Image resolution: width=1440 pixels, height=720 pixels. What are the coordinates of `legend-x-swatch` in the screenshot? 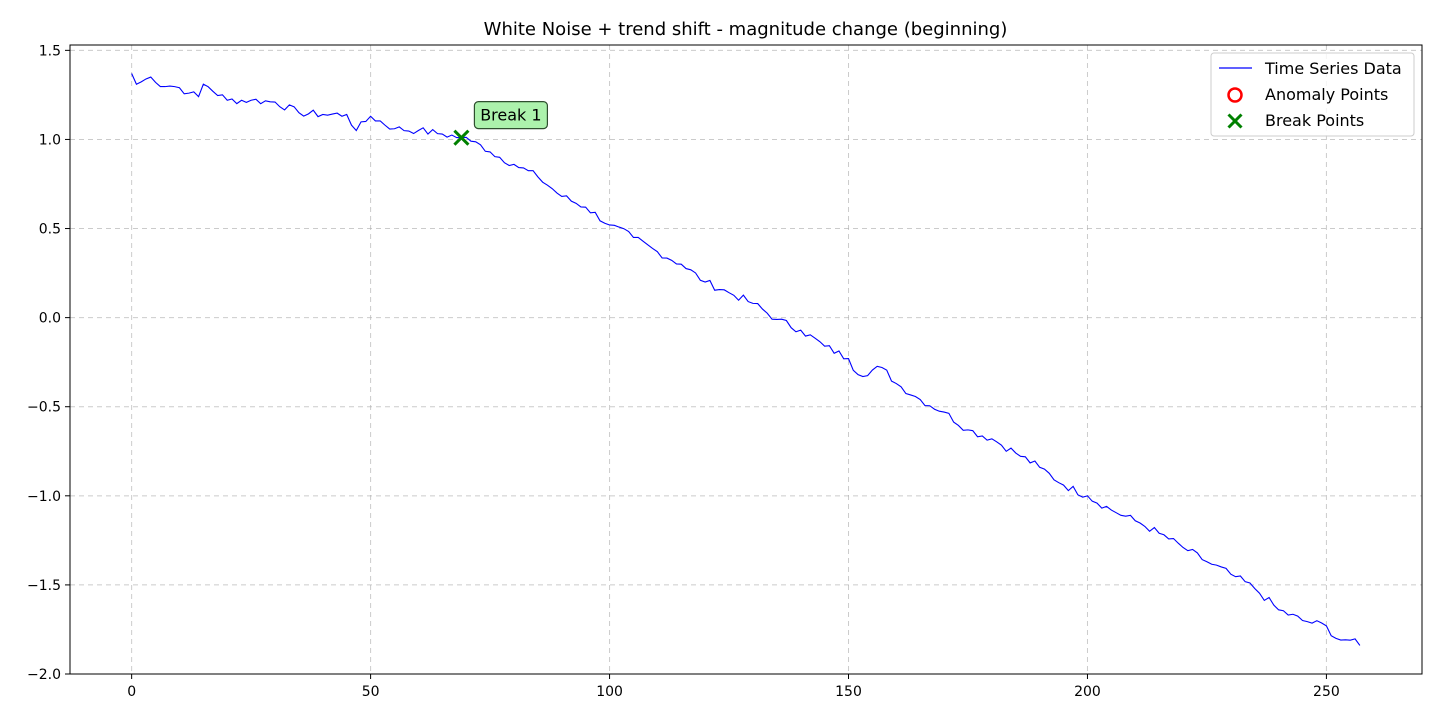 It's located at (1235, 121).